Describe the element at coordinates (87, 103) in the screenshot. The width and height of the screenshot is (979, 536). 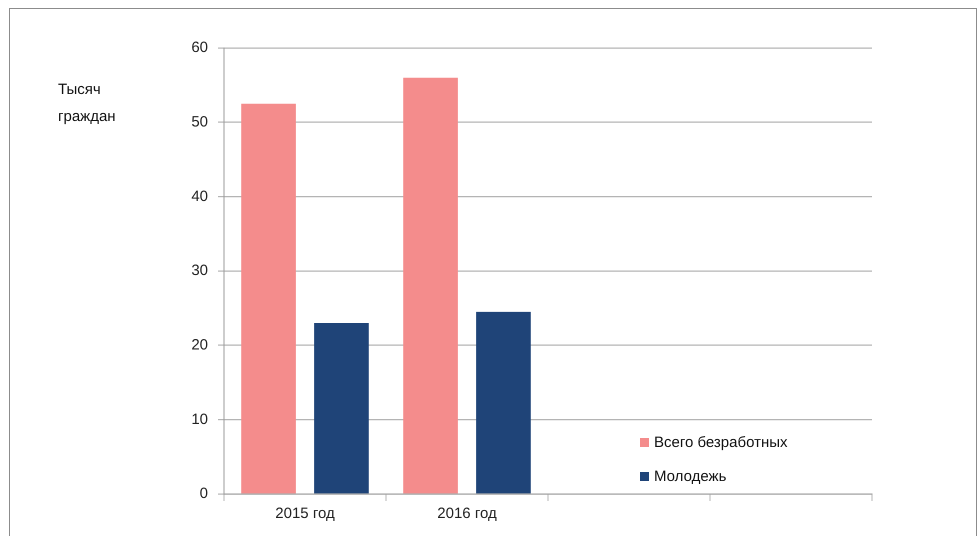
I see `text: Тысяч граждан` at that location.